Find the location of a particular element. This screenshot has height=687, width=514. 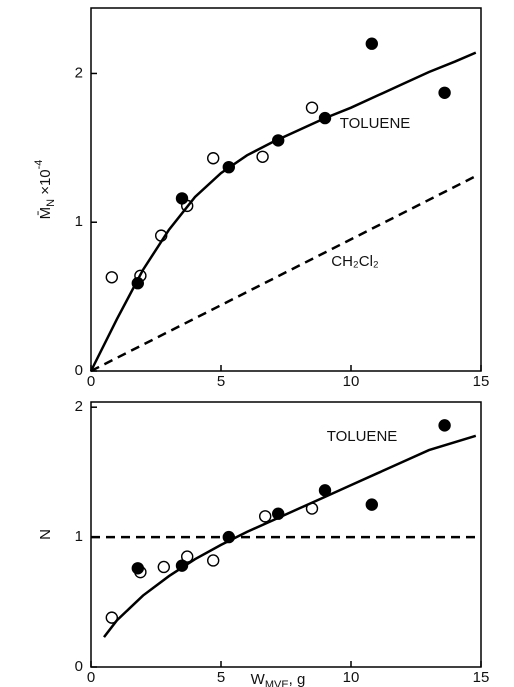

y-axis-label-part: -4 is located at coordinates (39, 165).